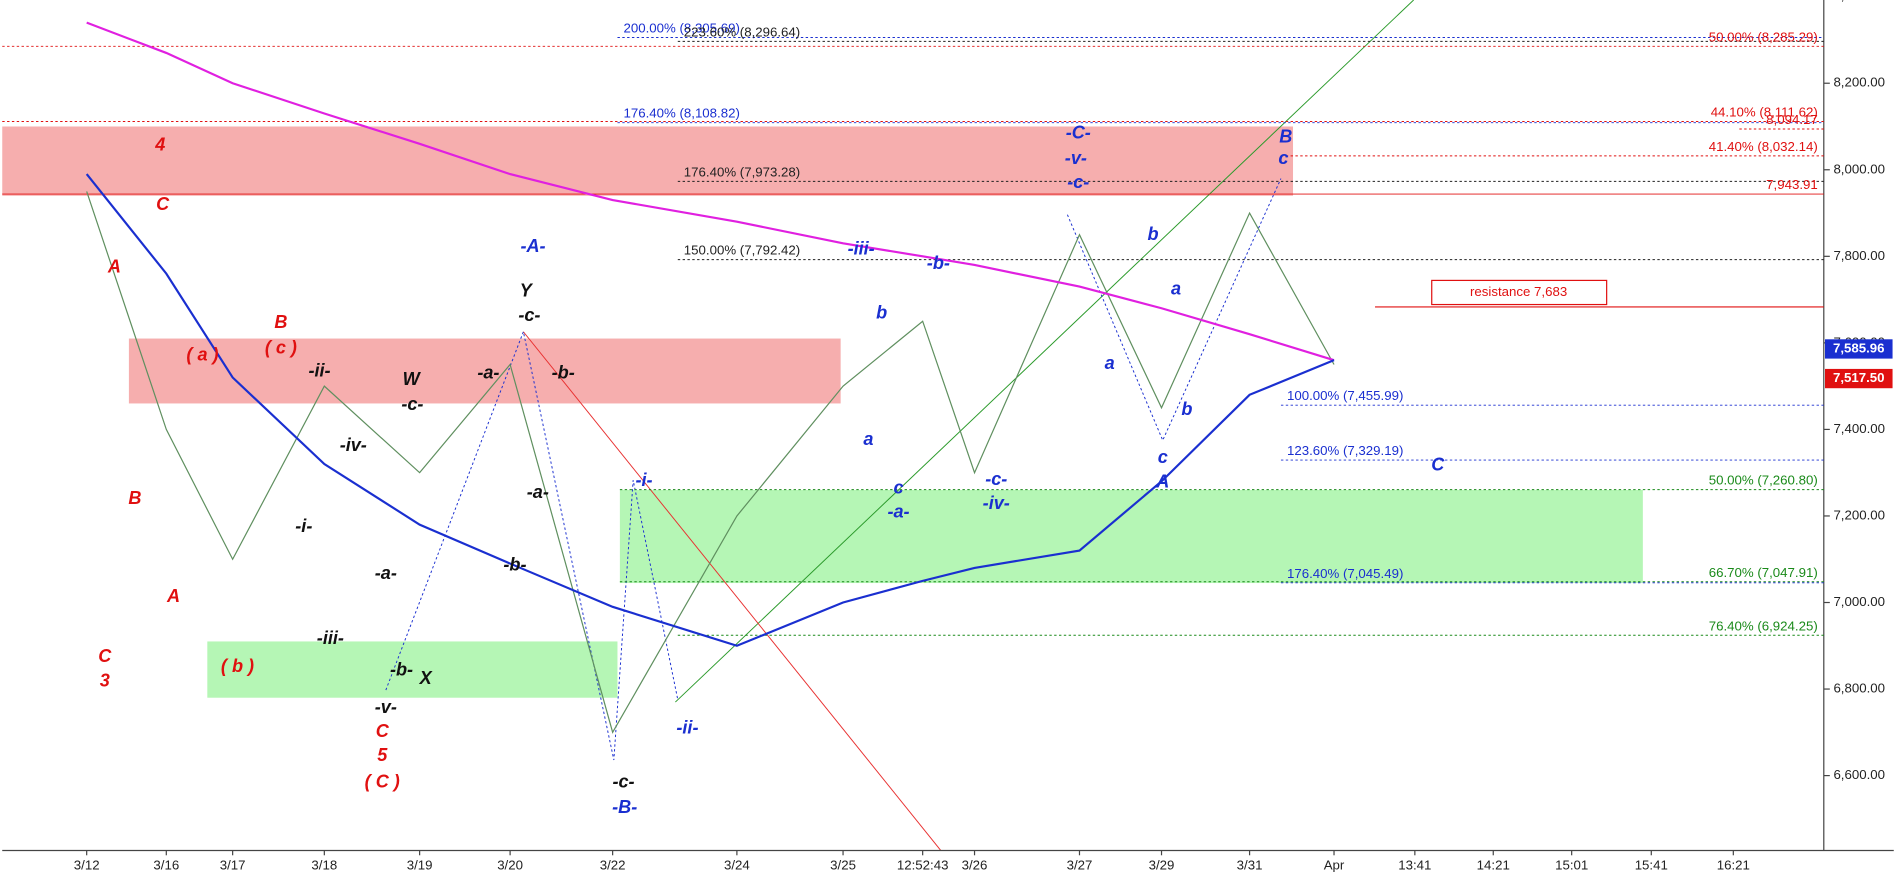 This screenshot has height=877, width=1896. I want to click on y-tick-label: 8,200.00, so click(1859, 82).